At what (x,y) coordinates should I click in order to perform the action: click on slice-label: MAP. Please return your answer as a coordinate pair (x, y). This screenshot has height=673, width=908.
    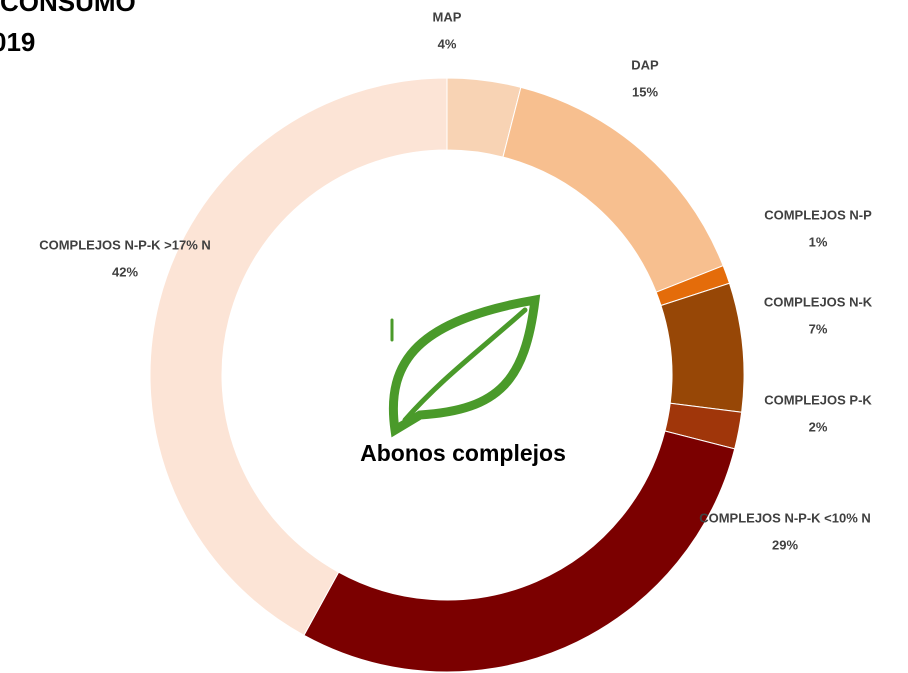
    Looking at the image, I should click on (447, 16).